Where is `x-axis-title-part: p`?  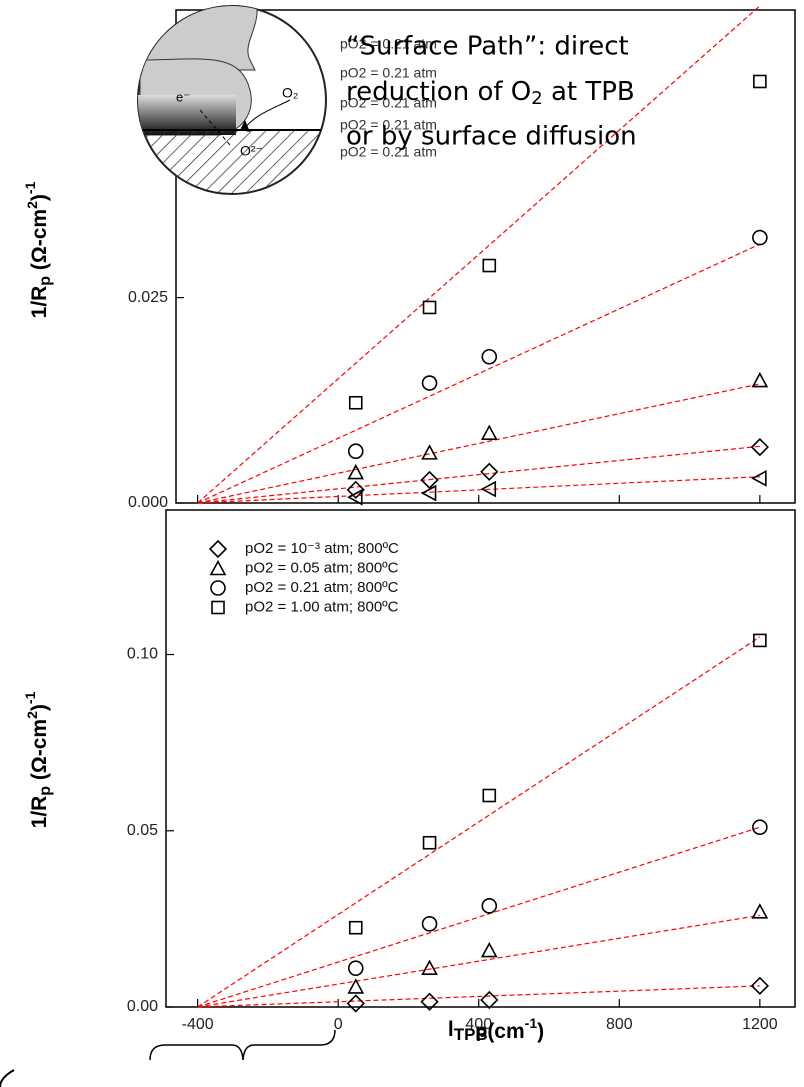
x-axis-title-part: p is located at coordinates (482, 1031).